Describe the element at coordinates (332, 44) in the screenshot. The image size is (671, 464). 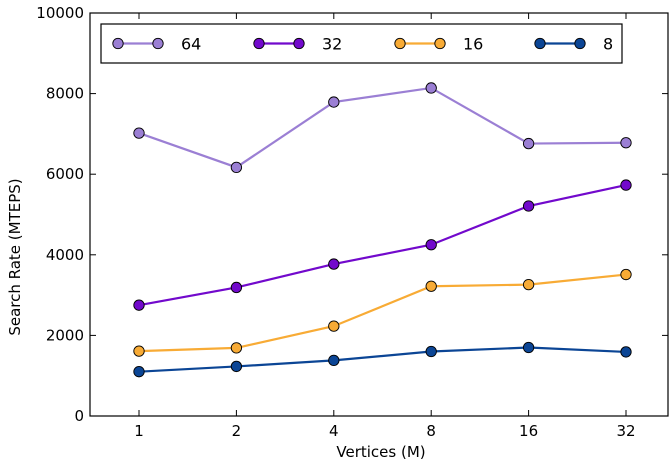
I see `legend-label-32: 32` at that location.